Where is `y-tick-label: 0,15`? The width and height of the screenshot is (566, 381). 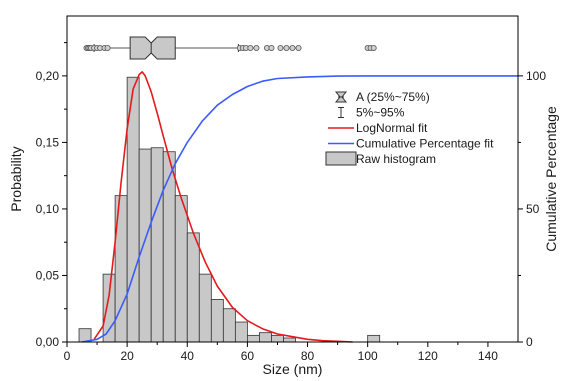 y-tick-label: 0,15 is located at coordinates (48, 142).